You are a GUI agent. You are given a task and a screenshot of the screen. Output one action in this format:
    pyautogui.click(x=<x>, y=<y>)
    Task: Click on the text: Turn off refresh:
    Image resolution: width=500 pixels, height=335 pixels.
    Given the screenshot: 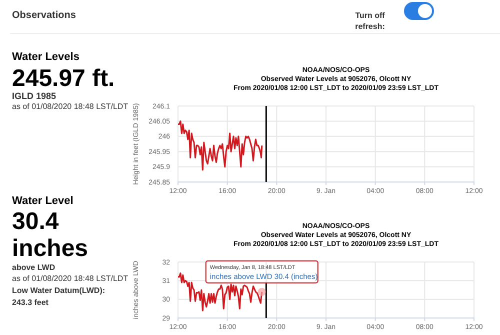 What is the action you would take?
    pyautogui.click(x=370, y=21)
    